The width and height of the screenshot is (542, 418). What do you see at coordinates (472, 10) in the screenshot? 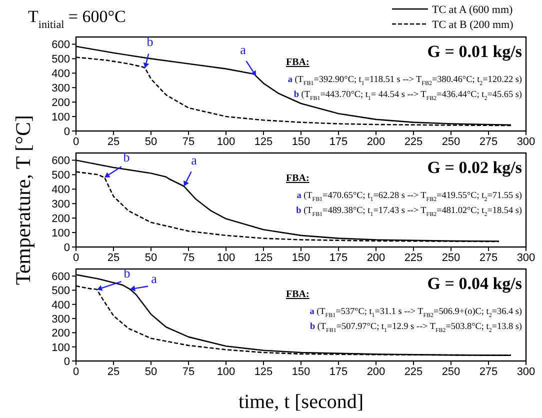
I see `legend-label: TC at A (600 mm)` at bounding box center [472, 10].